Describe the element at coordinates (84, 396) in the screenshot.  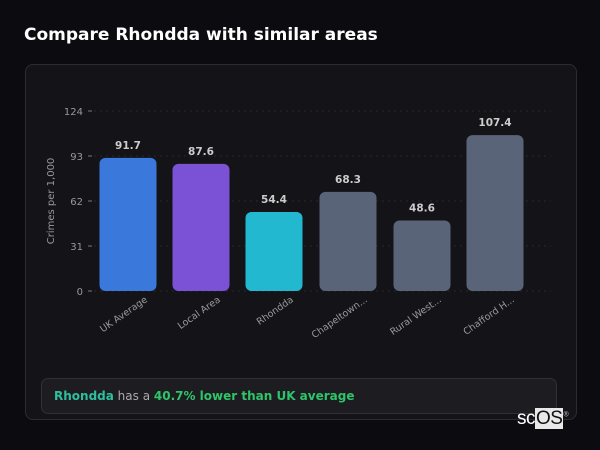
I see `area-name: Rhondda` at that location.